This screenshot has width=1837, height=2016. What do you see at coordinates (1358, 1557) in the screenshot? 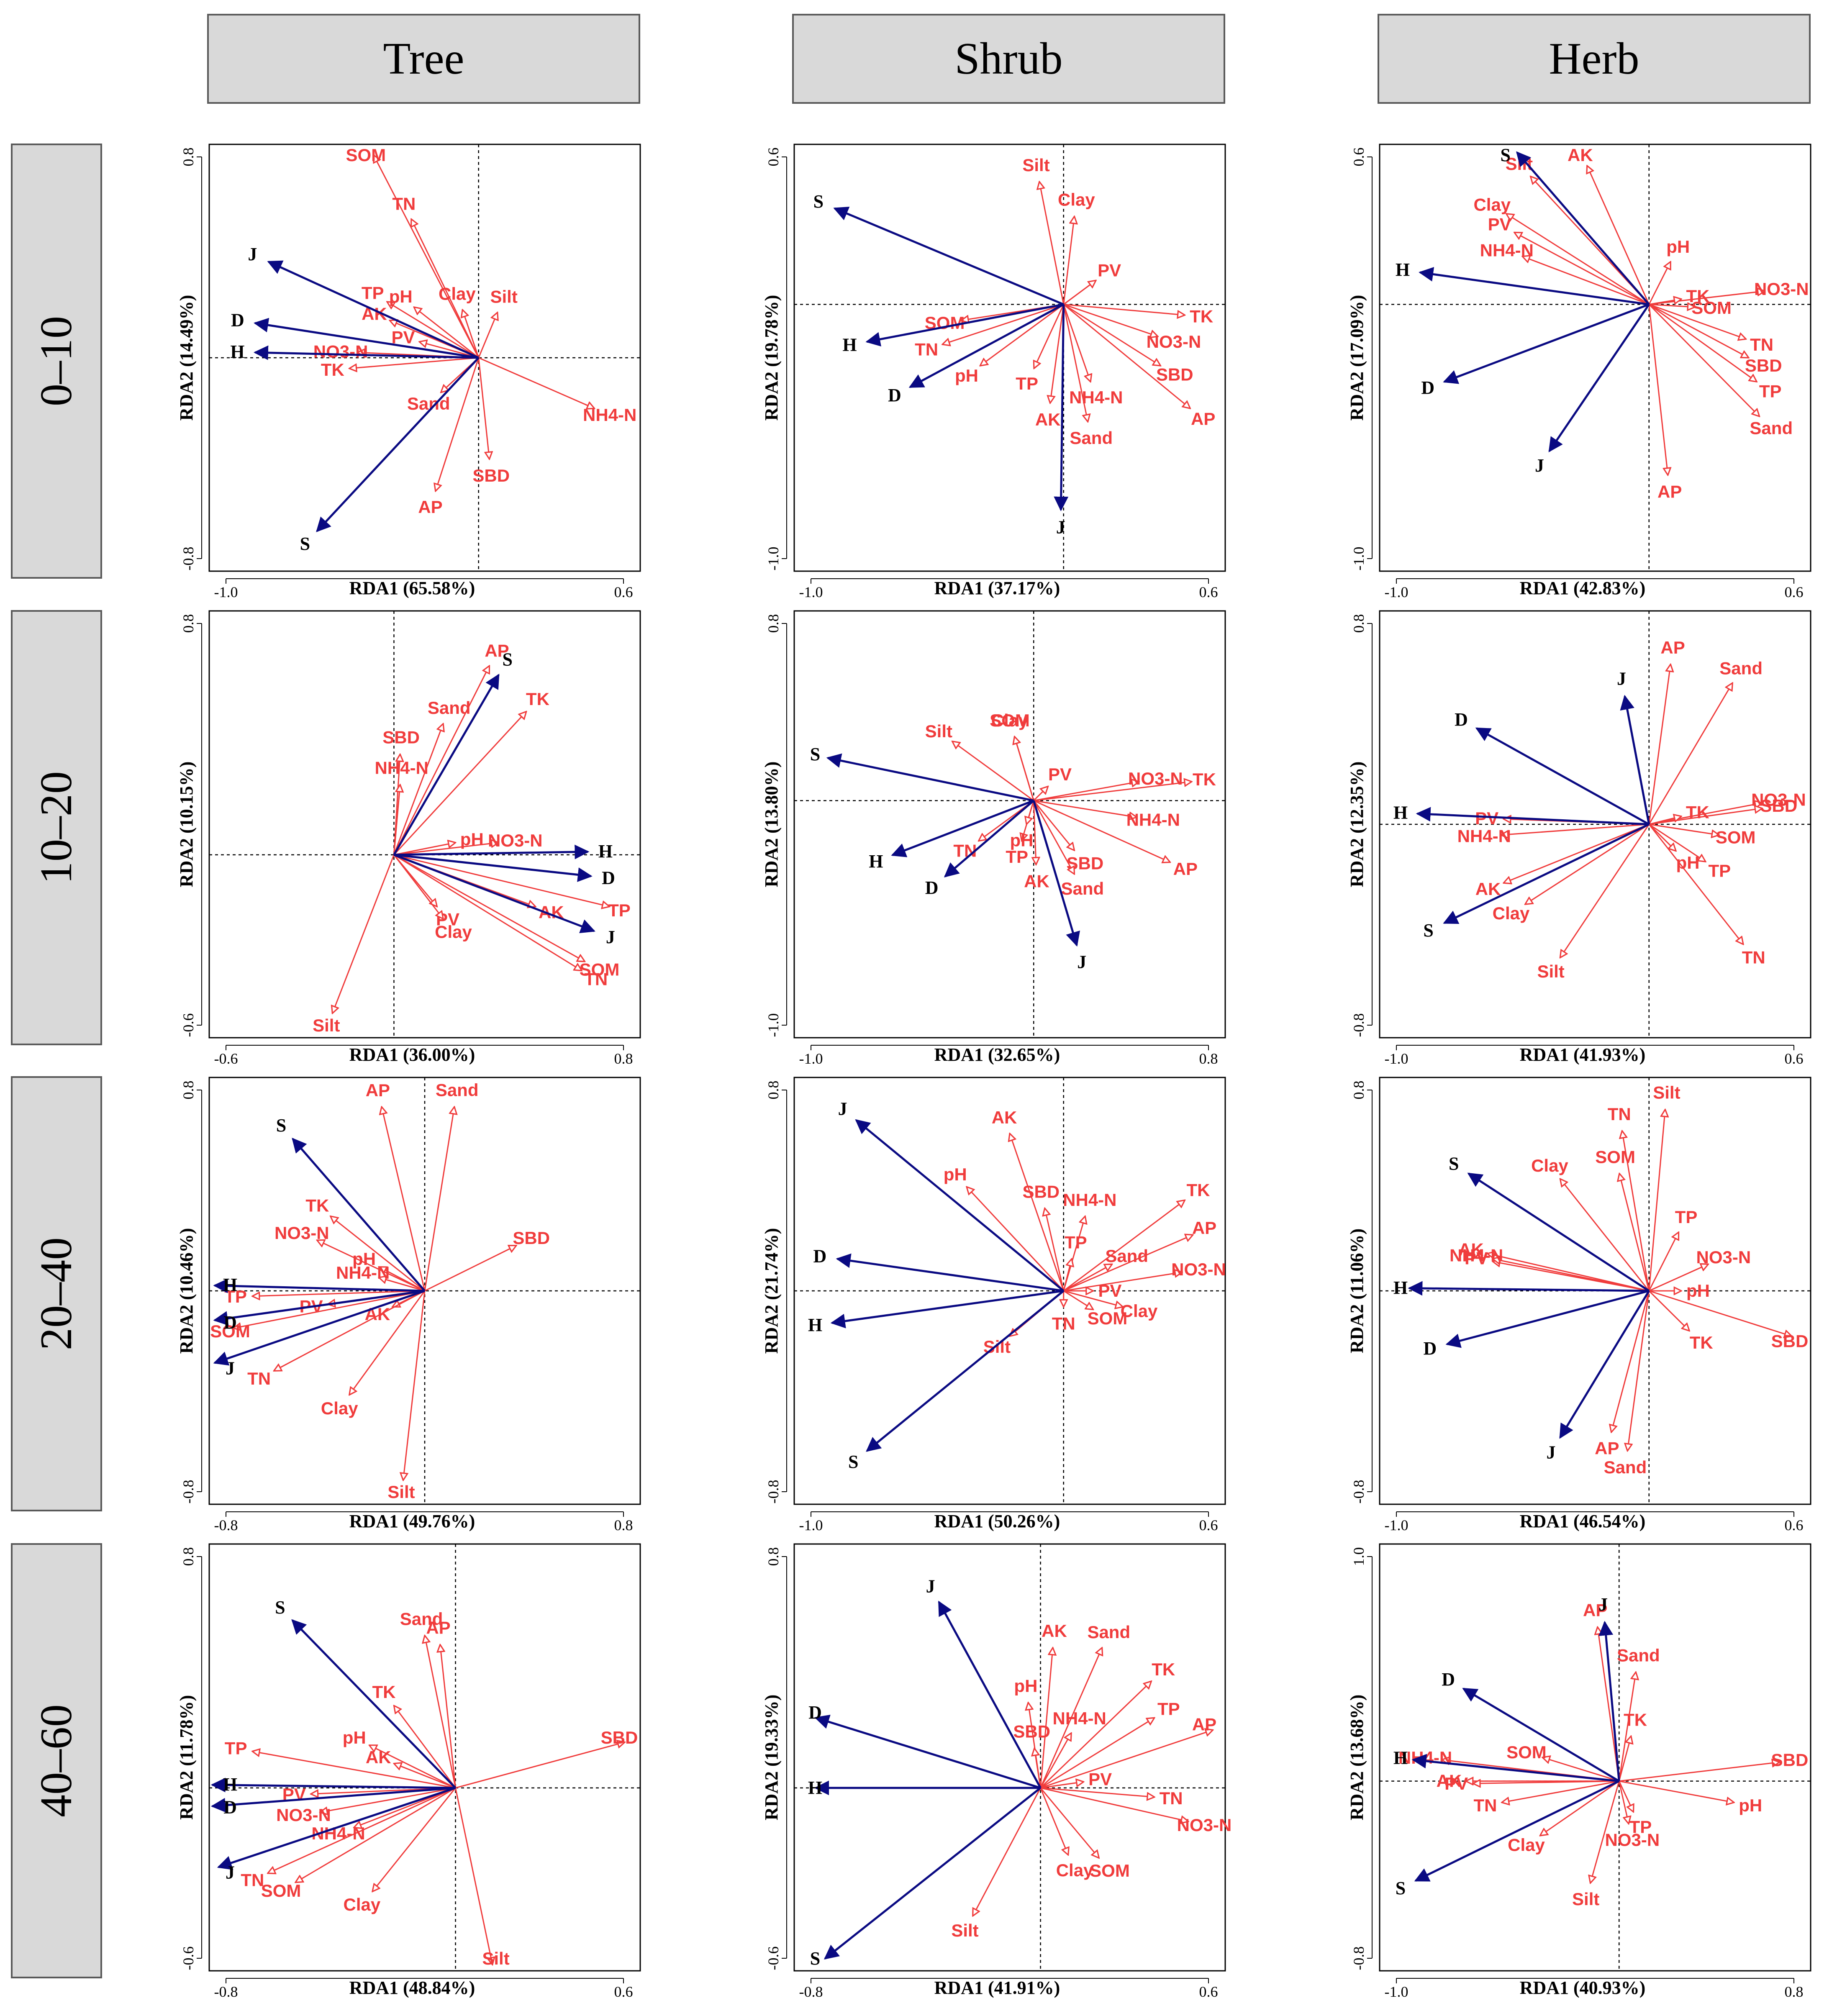
I see `y-tick-label-max: 1.0` at bounding box center [1358, 1557].